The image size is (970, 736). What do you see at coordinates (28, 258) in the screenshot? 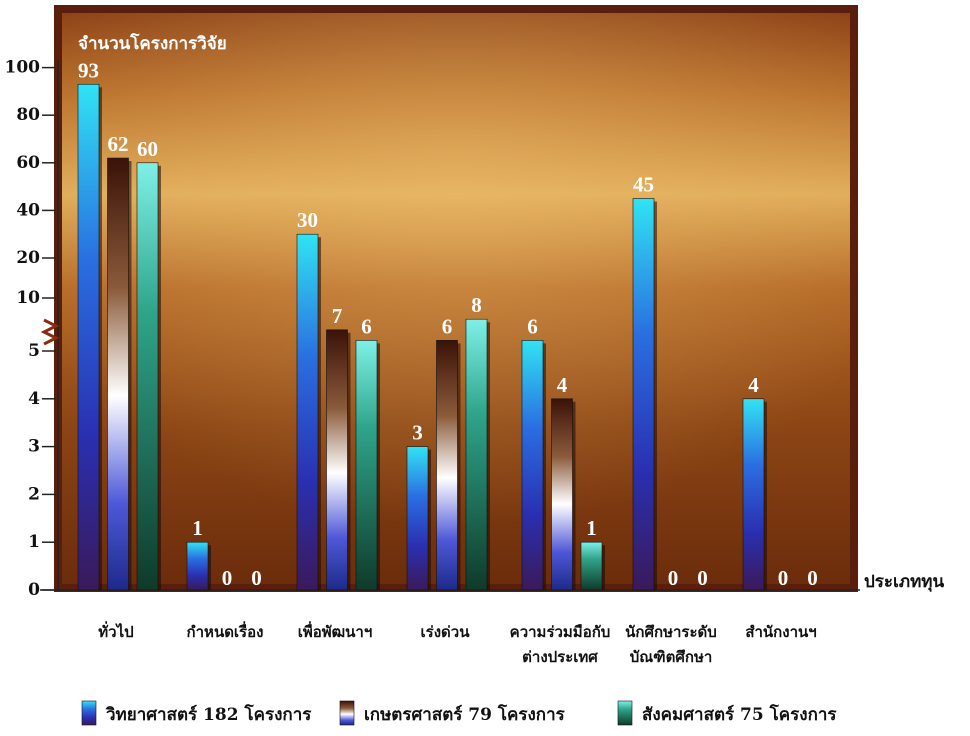
I see `y-tick-label: 20` at bounding box center [28, 258].